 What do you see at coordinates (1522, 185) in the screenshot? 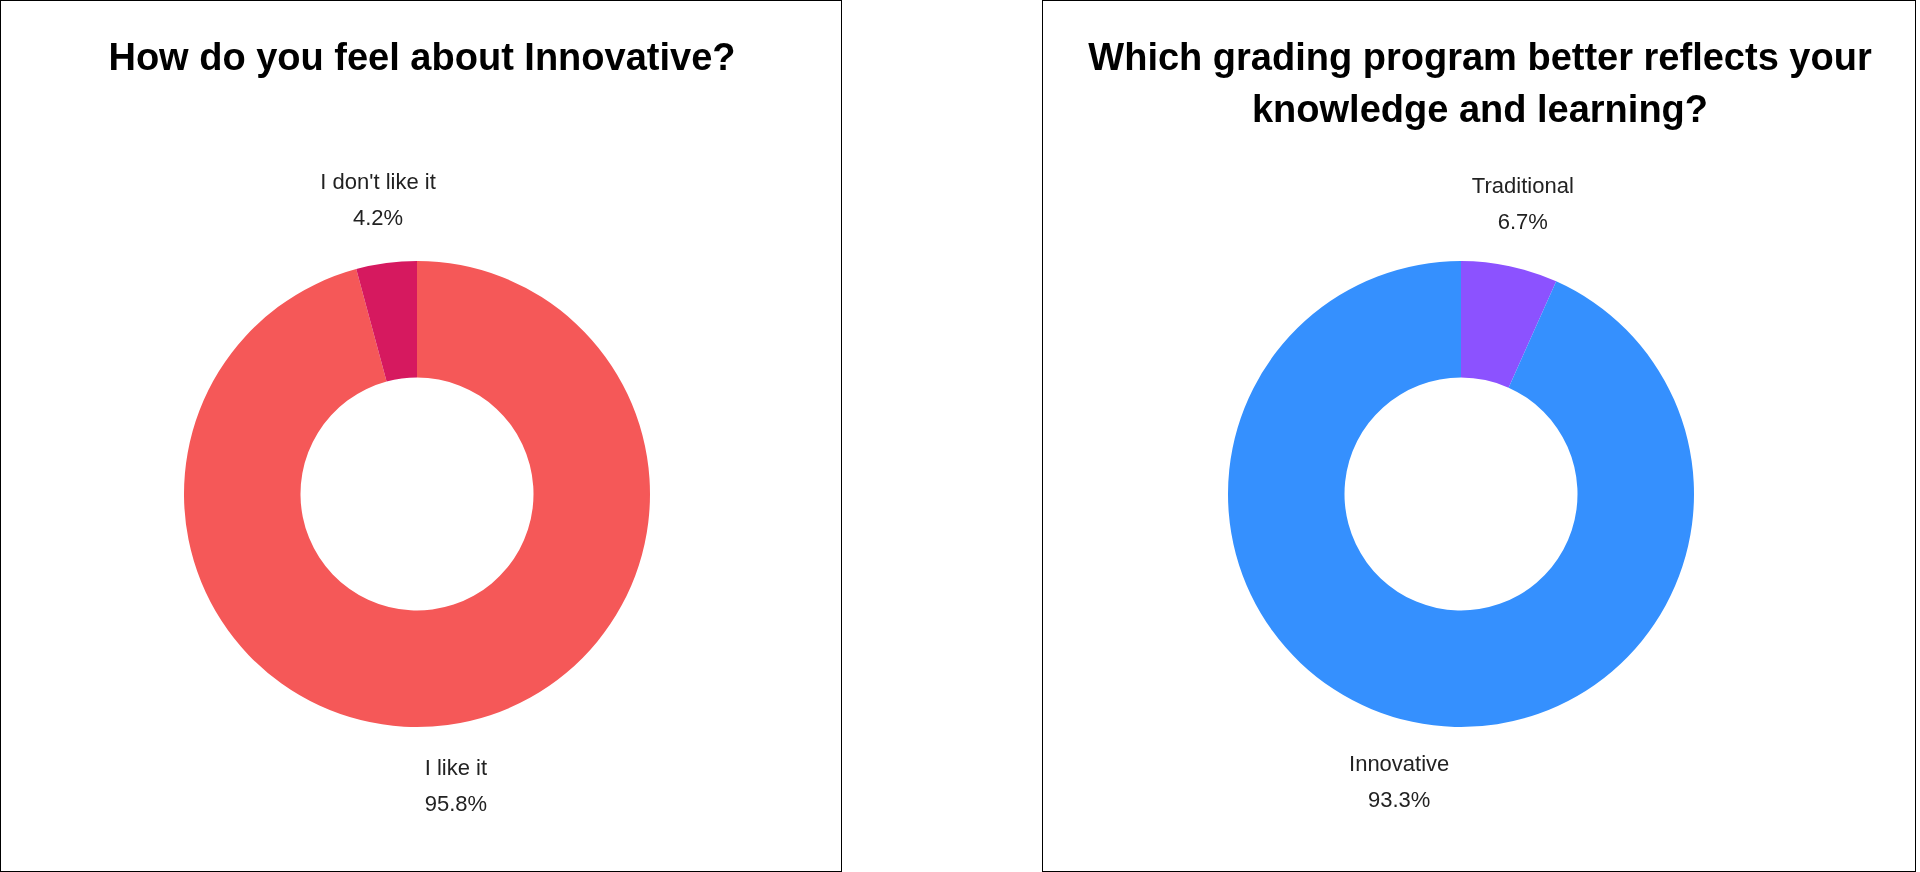
I see `slice-label: Traditional` at bounding box center [1522, 185].